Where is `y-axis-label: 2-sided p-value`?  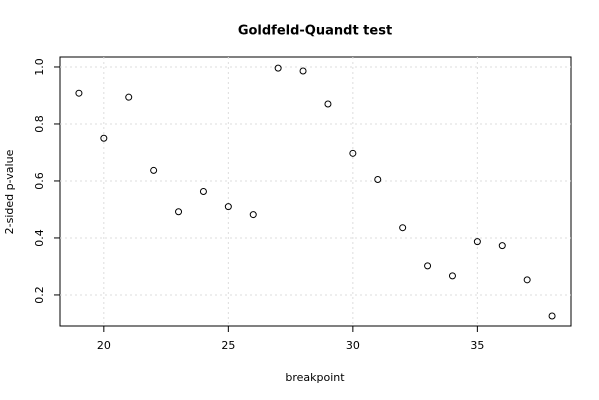 y-axis-label: 2-sided p-value is located at coordinates (9, 191).